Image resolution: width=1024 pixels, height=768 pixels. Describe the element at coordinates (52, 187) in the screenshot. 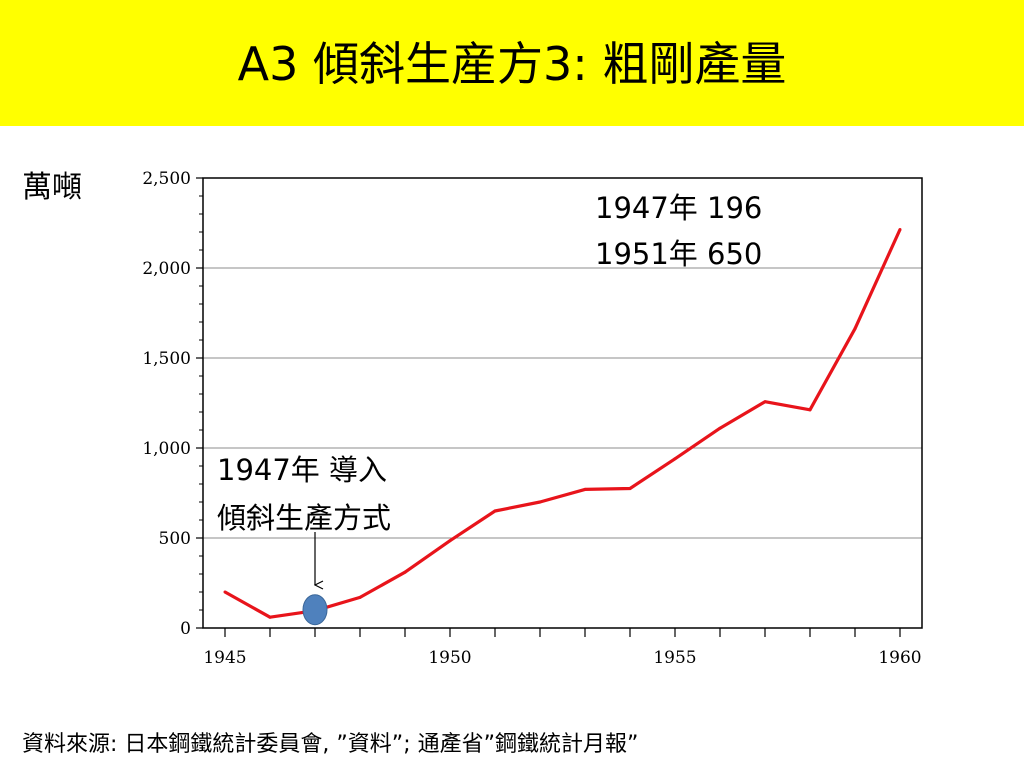

I see `y-unit-label: 萬噸` at that location.